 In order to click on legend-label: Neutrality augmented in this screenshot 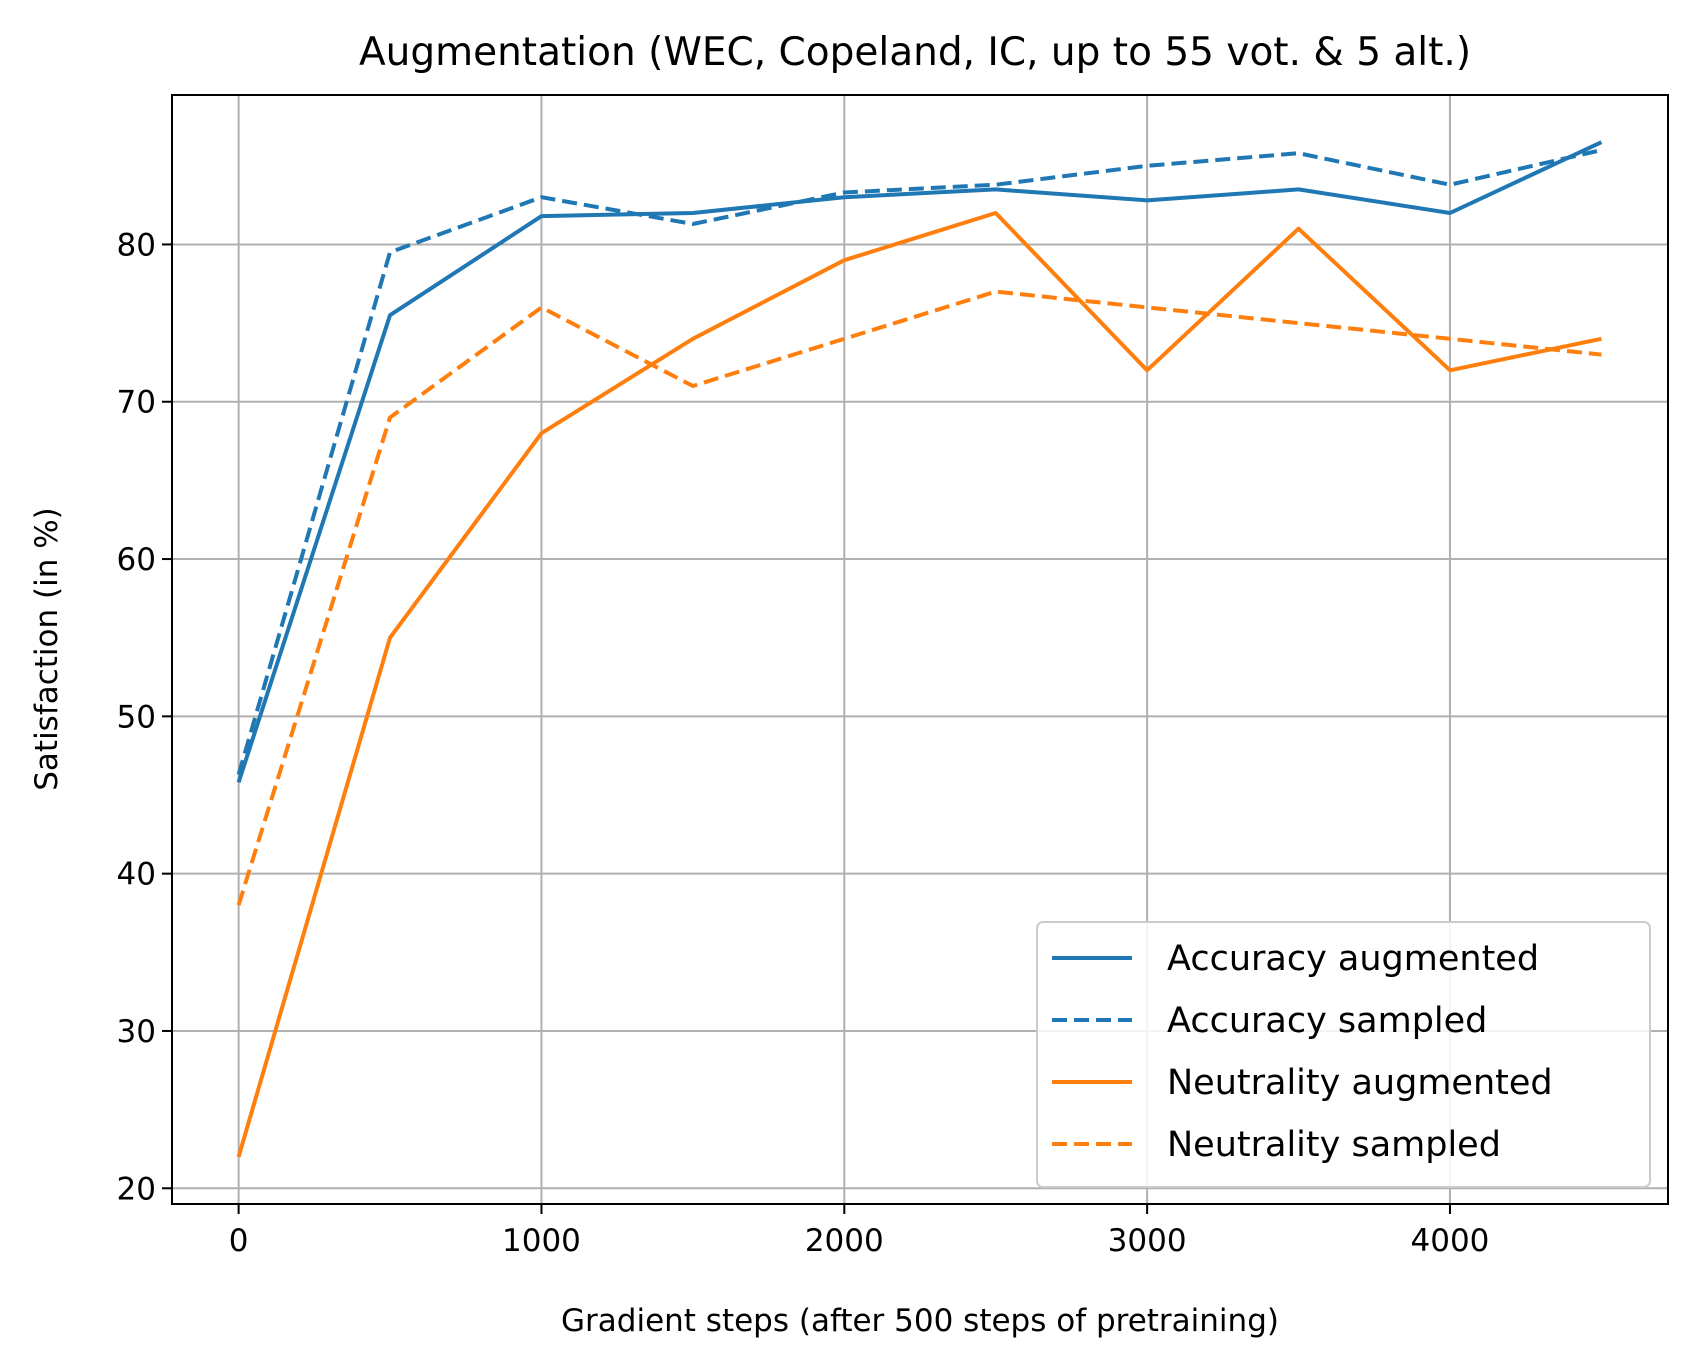, I will do `click(1360, 1083)`.